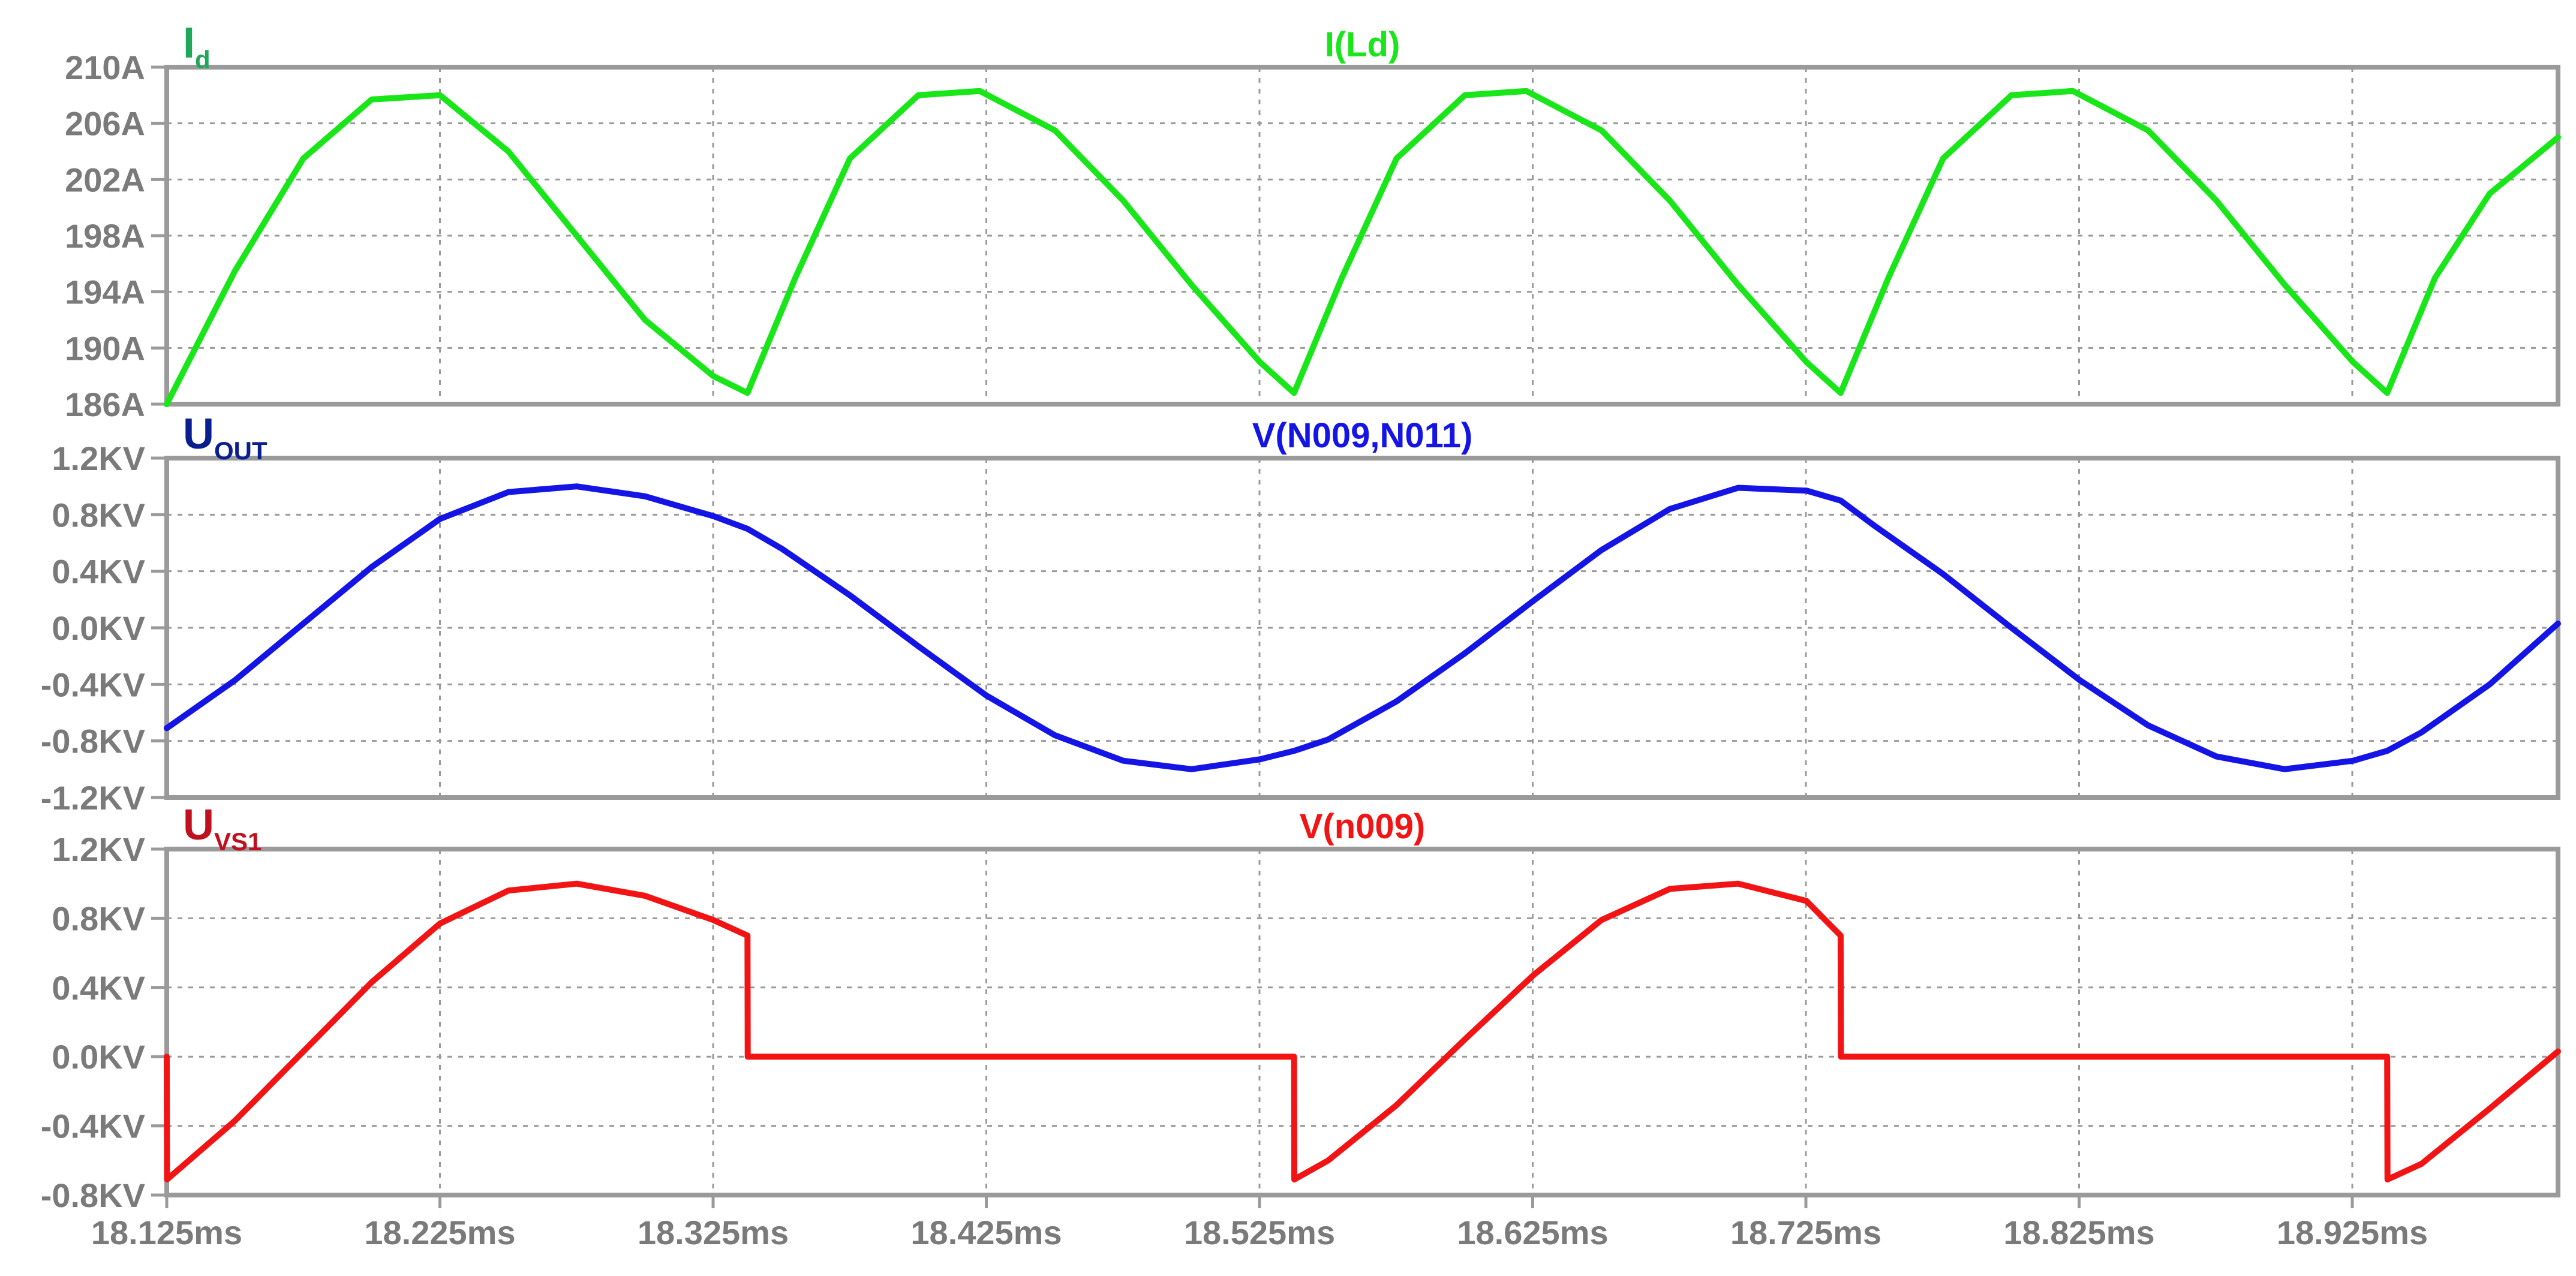  What do you see at coordinates (2078, 1232) in the screenshot?
I see `x-tick-label: 18.825ms` at bounding box center [2078, 1232].